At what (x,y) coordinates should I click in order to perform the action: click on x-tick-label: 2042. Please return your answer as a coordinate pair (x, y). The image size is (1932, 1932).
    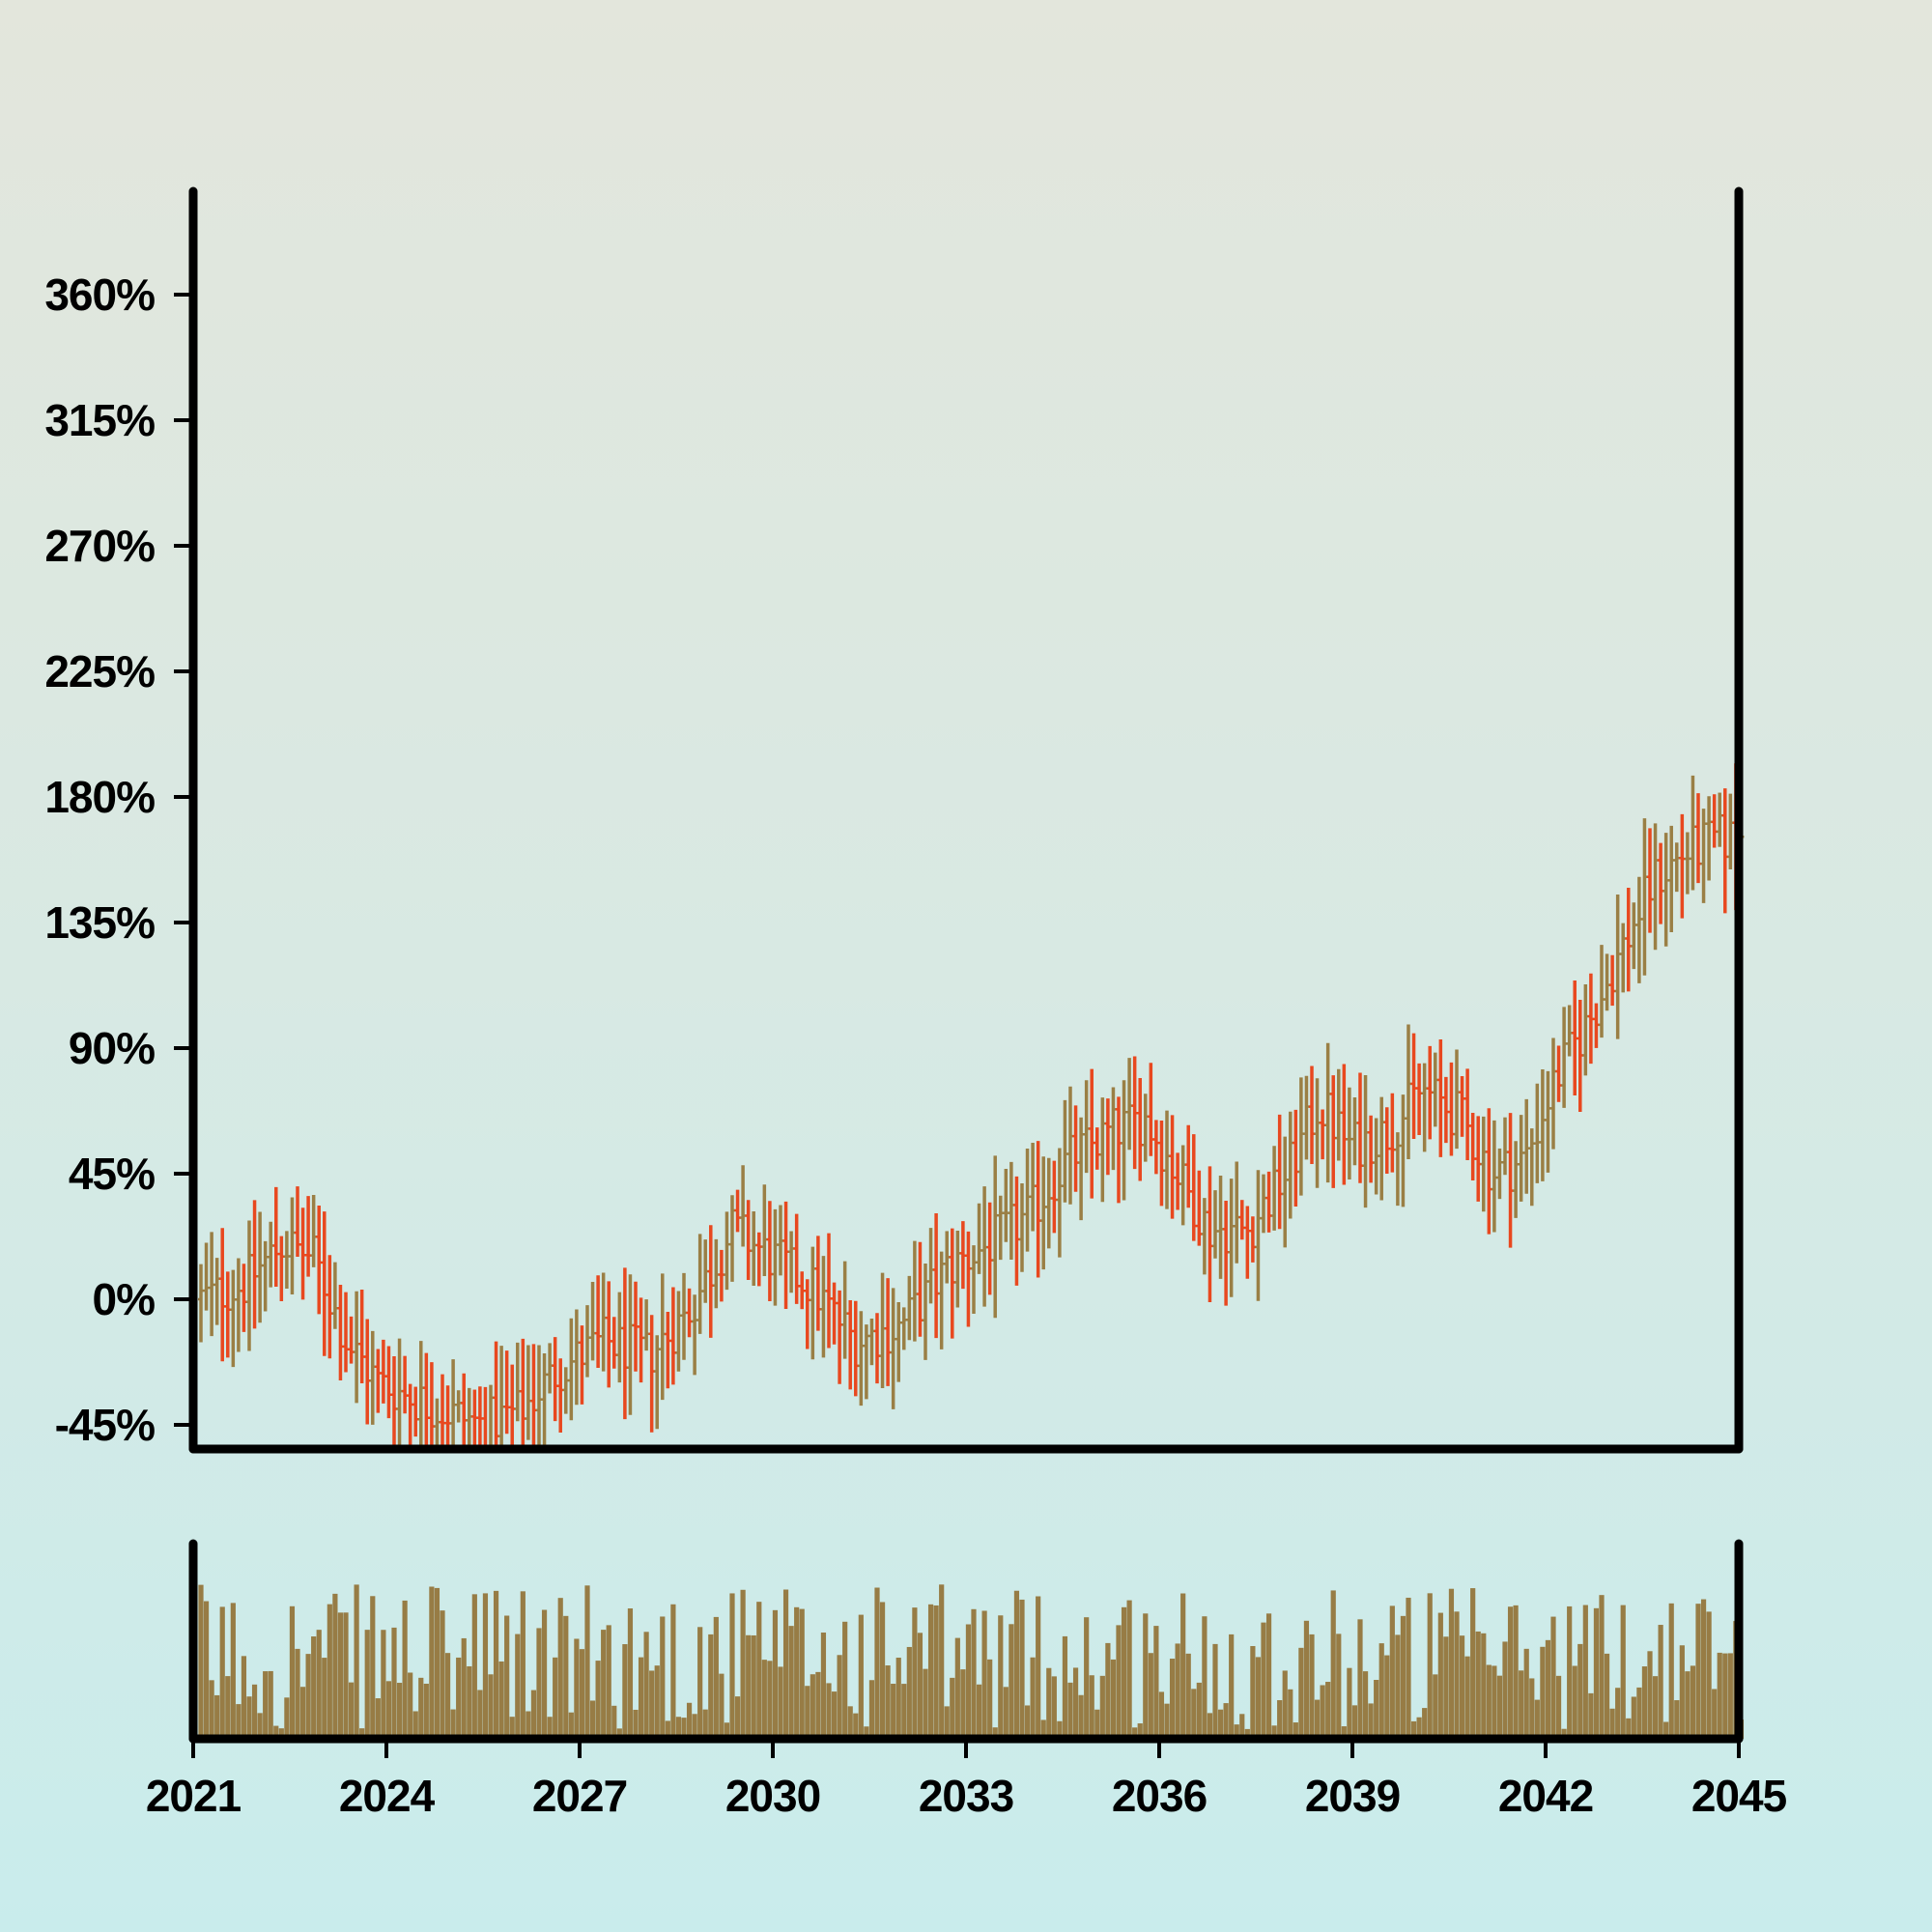
    Looking at the image, I should click on (1545, 1796).